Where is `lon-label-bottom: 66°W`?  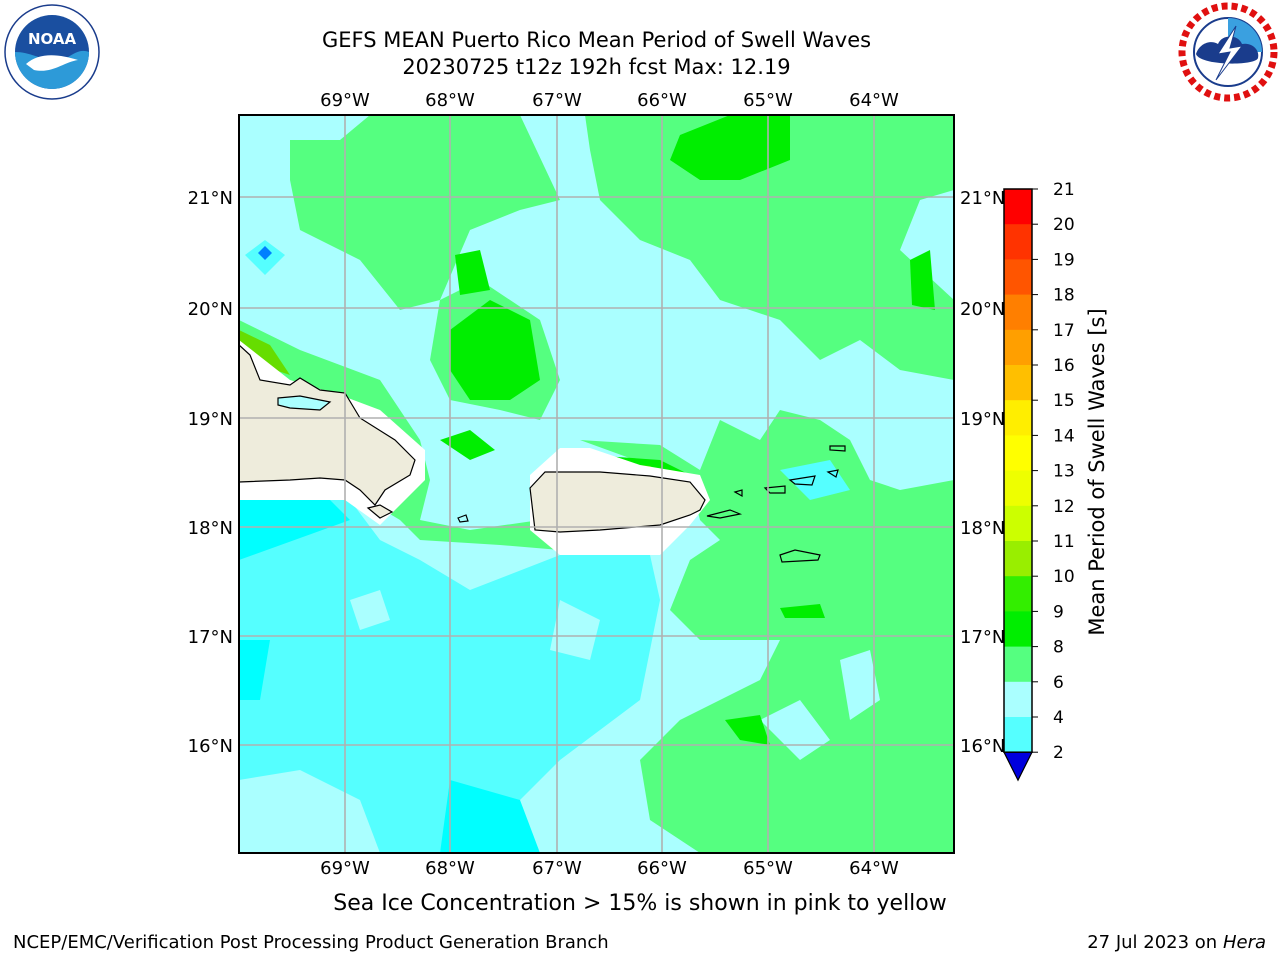
lon-label-bottom: 66°W is located at coordinates (662, 868).